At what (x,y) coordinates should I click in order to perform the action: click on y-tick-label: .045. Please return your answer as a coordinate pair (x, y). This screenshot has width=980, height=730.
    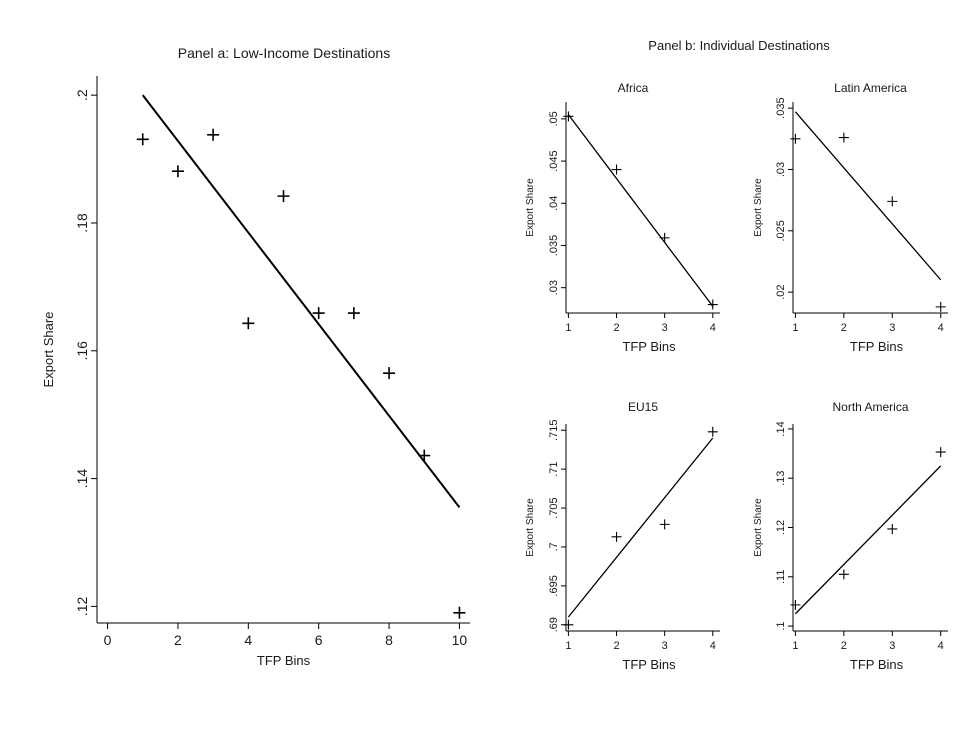
    Looking at the image, I should click on (554, 160).